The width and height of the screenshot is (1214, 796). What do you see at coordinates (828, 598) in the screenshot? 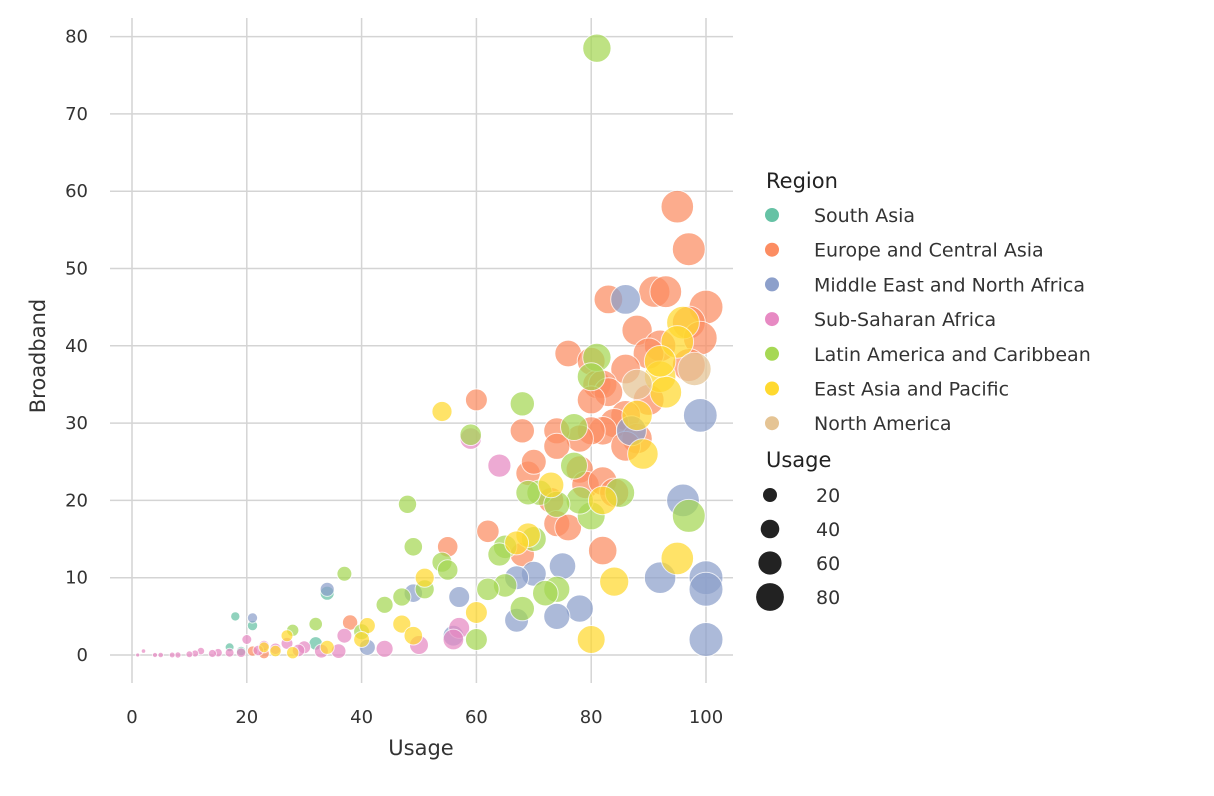
I see `size-legend-label: 80` at bounding box center [828, 598].